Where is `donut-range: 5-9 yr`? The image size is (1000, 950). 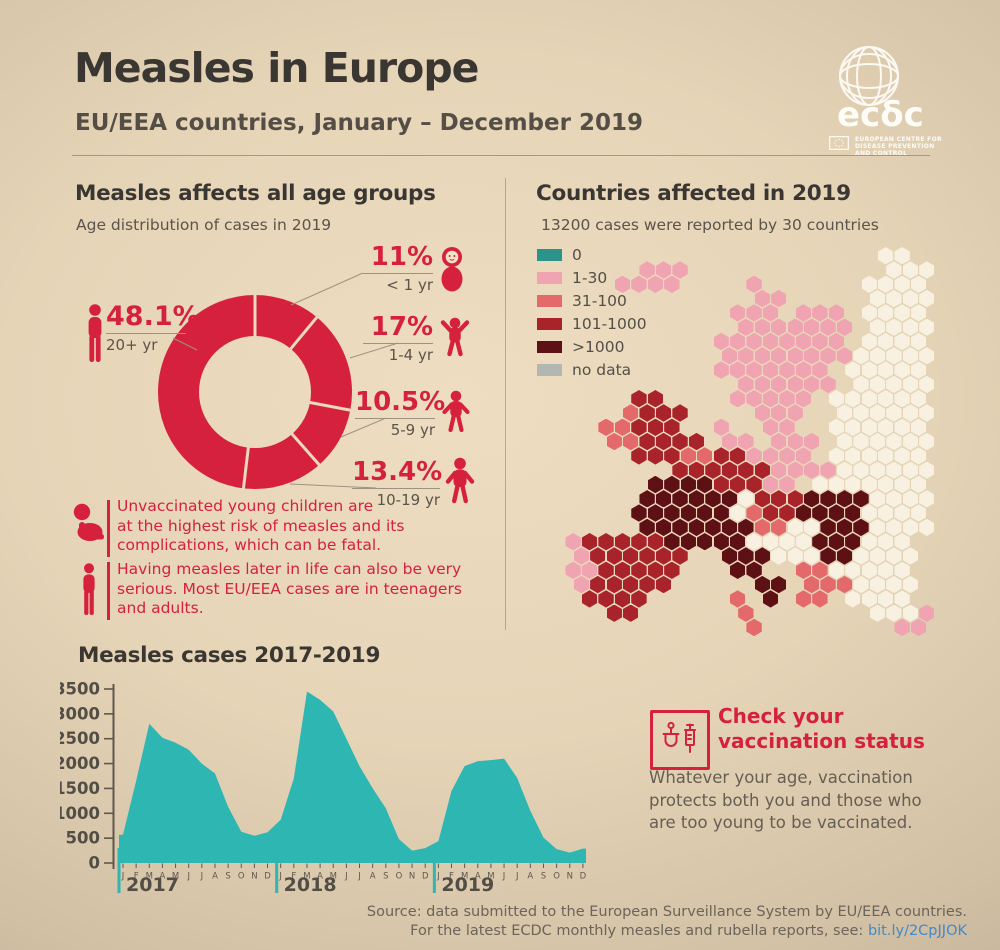 donut-range: 5-9 yr is located at coordinates (412, 430).